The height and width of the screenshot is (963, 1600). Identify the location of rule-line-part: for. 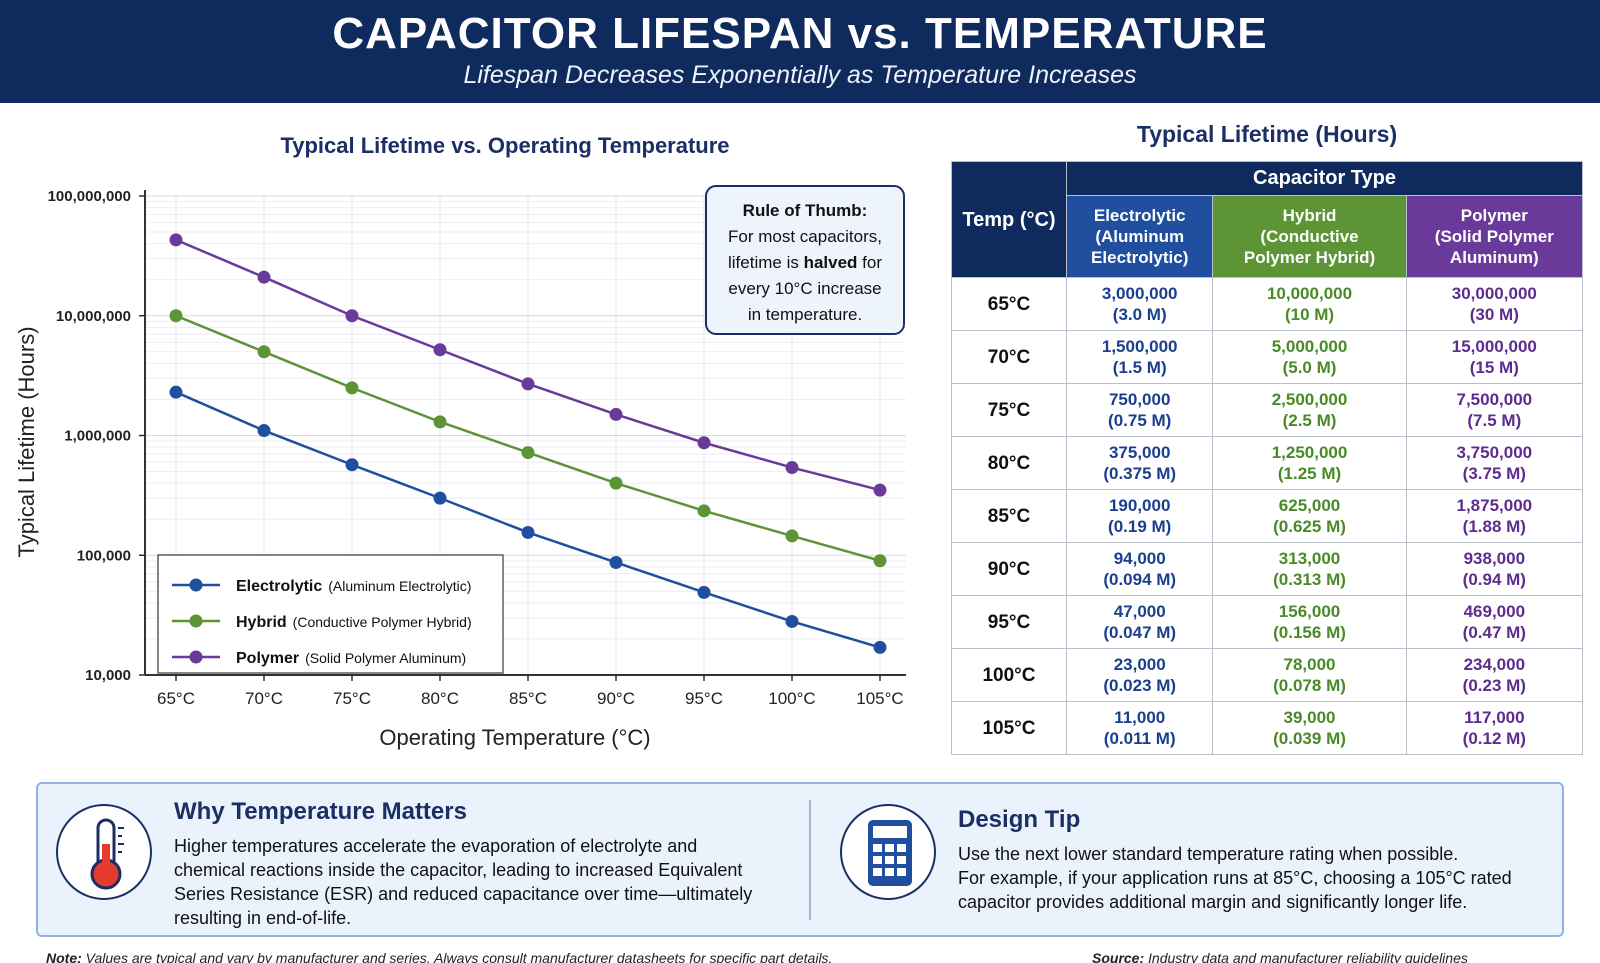
(869, 262).